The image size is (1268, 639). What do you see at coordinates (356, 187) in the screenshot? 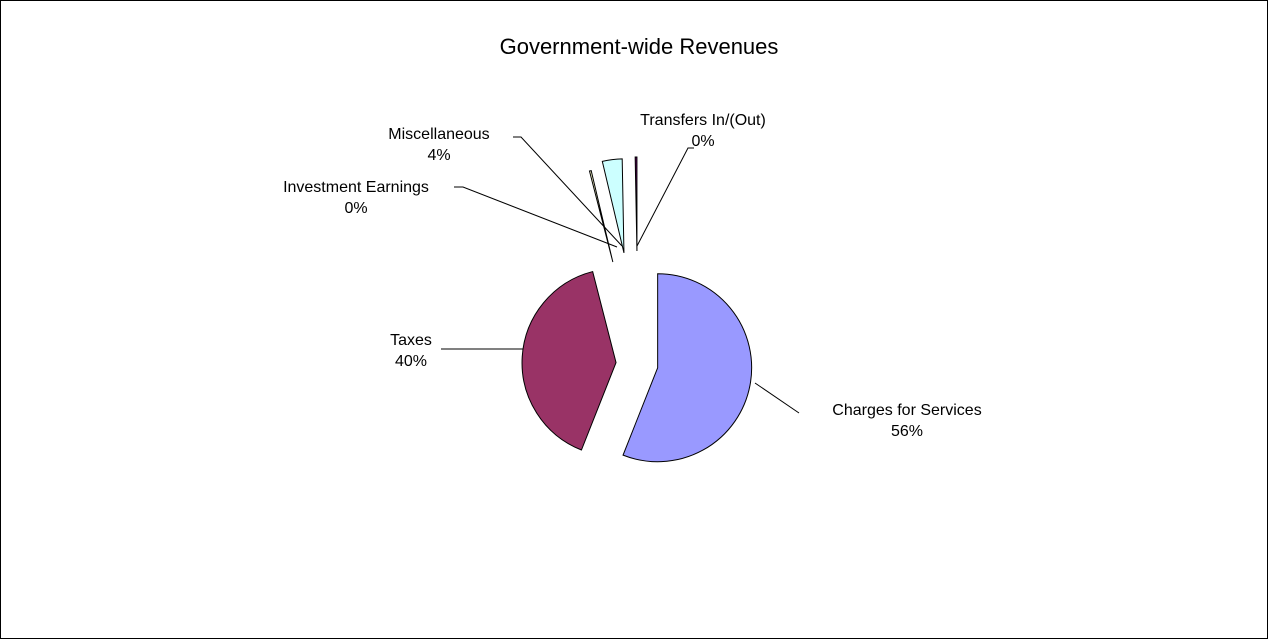
I see `slice-label: Investment Earnings` at bounding box center [356, 187].